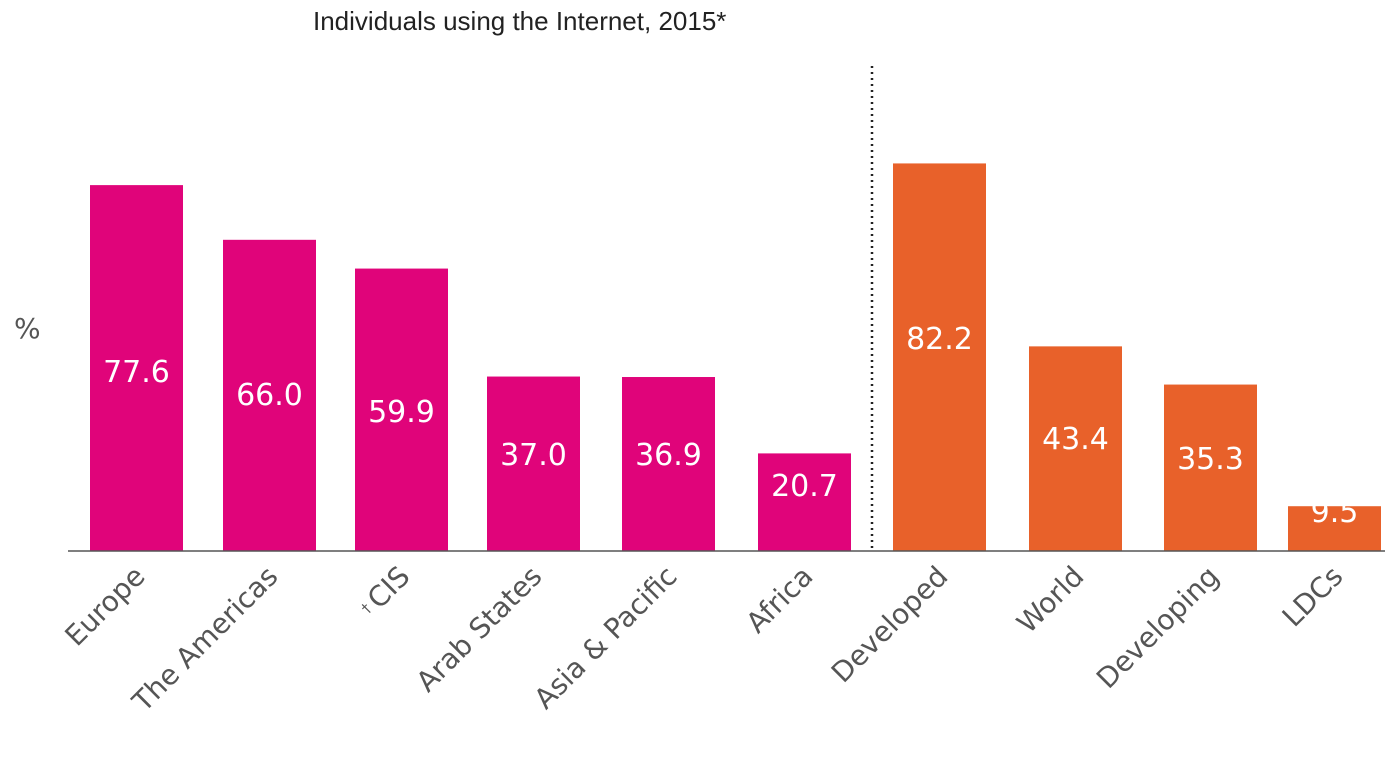  I want to click on value-label-arab-states: 37.0, so click(533, 455).